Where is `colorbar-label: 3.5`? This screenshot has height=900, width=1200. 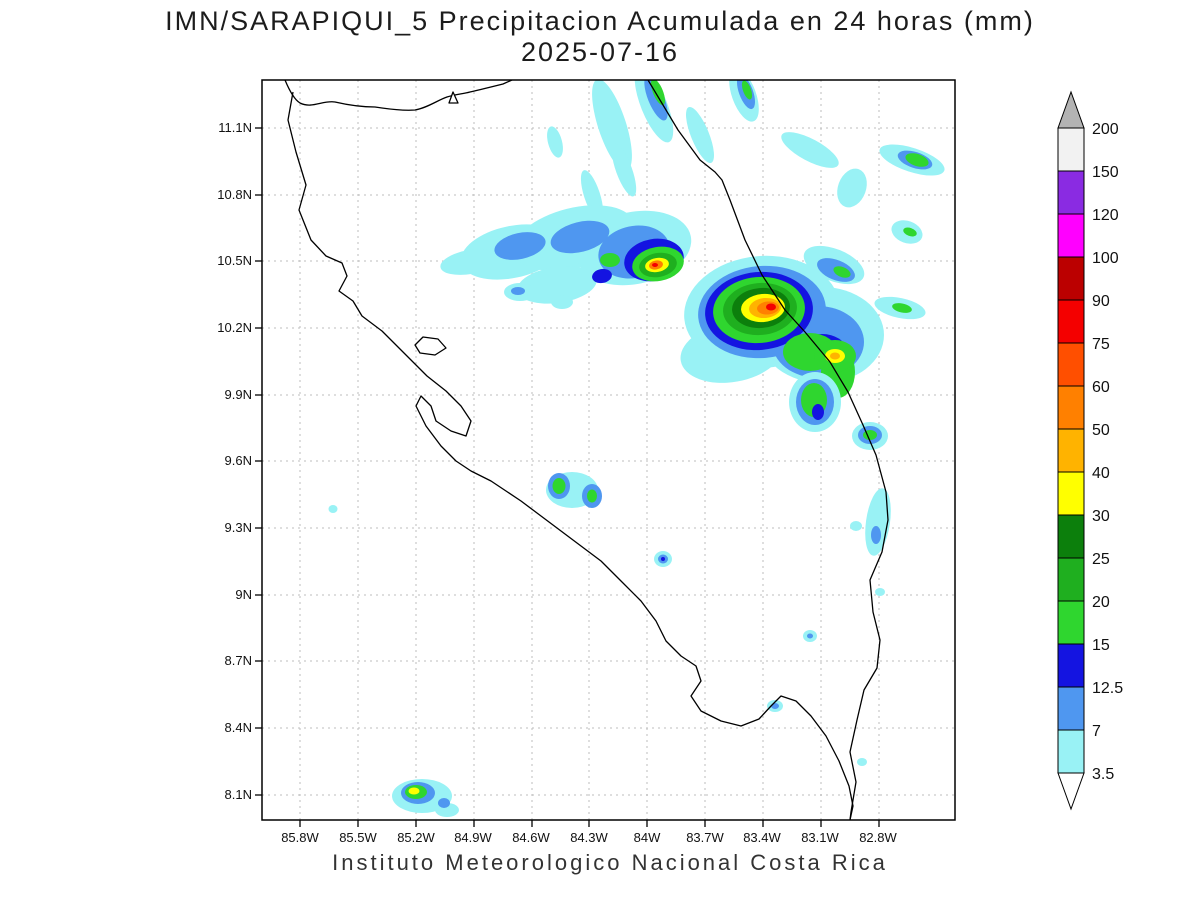 colorbar-label: 3.5 is located at coordinates (1103, 774).